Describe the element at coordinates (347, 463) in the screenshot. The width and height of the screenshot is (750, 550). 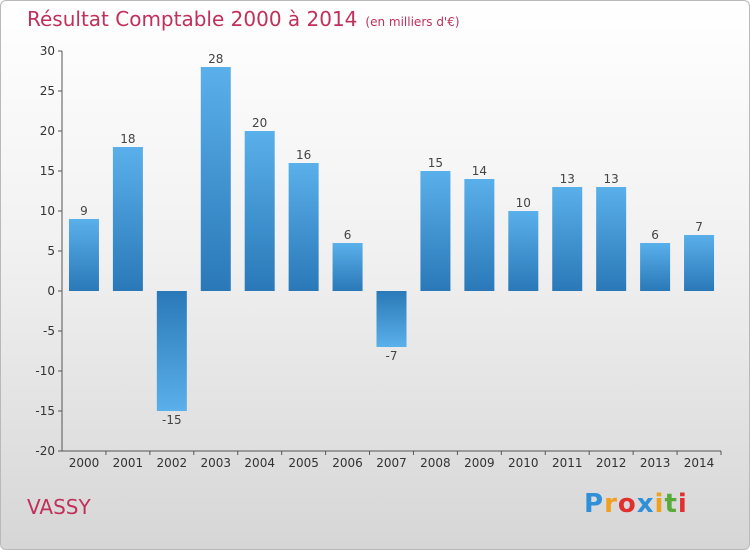
I see `x-tick-label: 2006` at that location.